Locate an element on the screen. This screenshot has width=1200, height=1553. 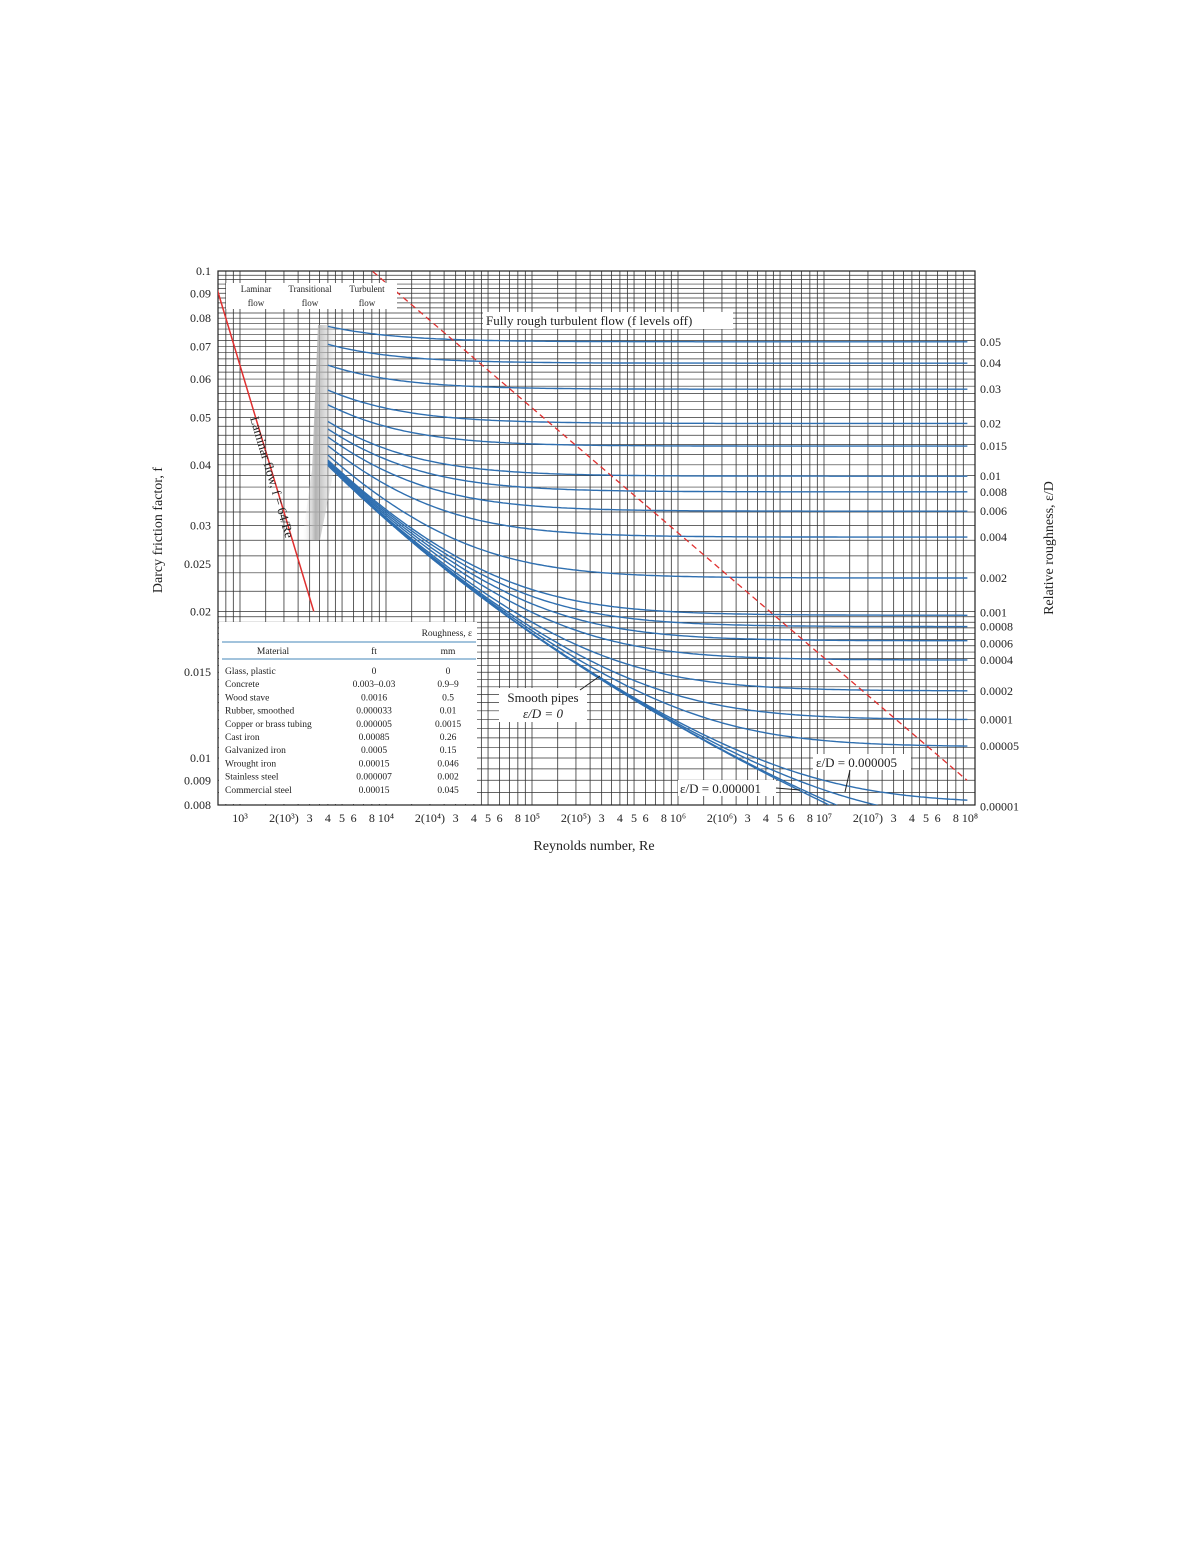
x-tick-label: 6 is located at coordinates (354, 818).